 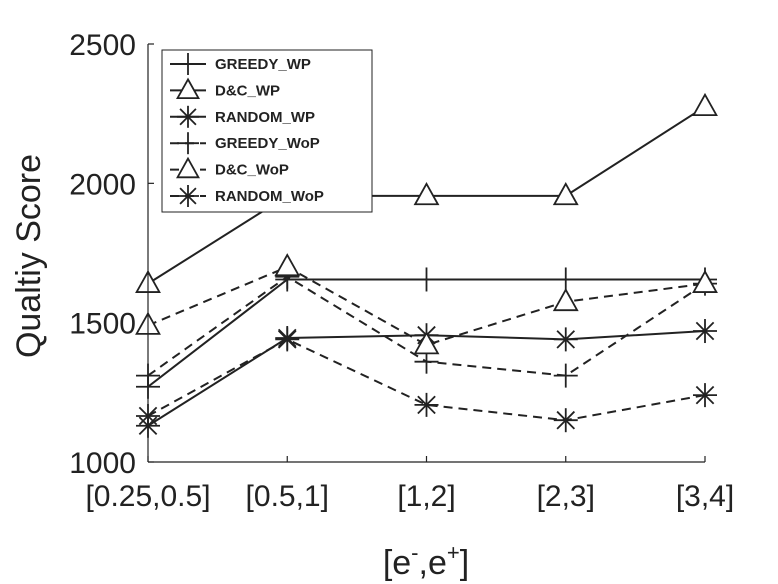 What do you see at coordinates (247, 90) in the screenshot?
I see `legend-label: D&C_WP` at bounding box center [247, 90].